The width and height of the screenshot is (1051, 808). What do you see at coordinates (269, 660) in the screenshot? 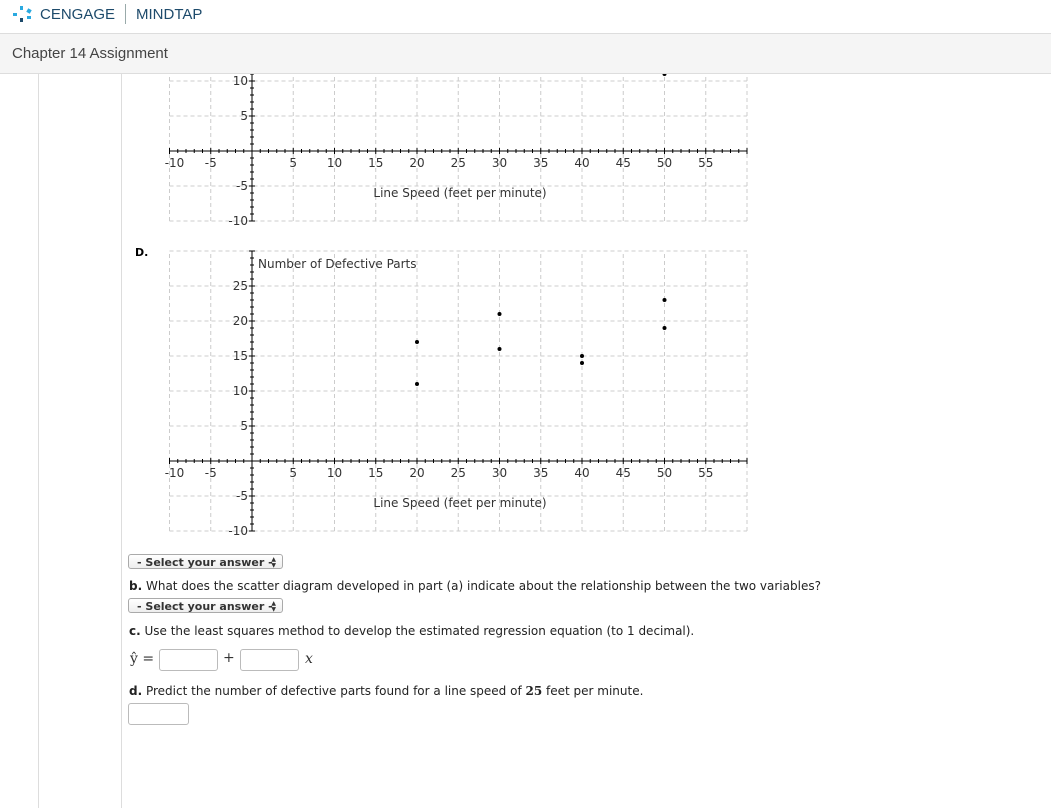
I see `slope-input` at bounding box center [269, 660].